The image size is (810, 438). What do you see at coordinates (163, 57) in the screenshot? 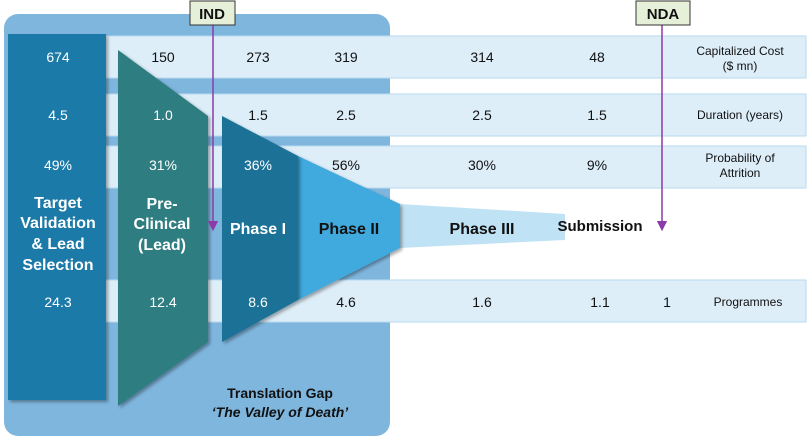
I see `cost-value-preclinical: 150` at bounding box center [163, 57].